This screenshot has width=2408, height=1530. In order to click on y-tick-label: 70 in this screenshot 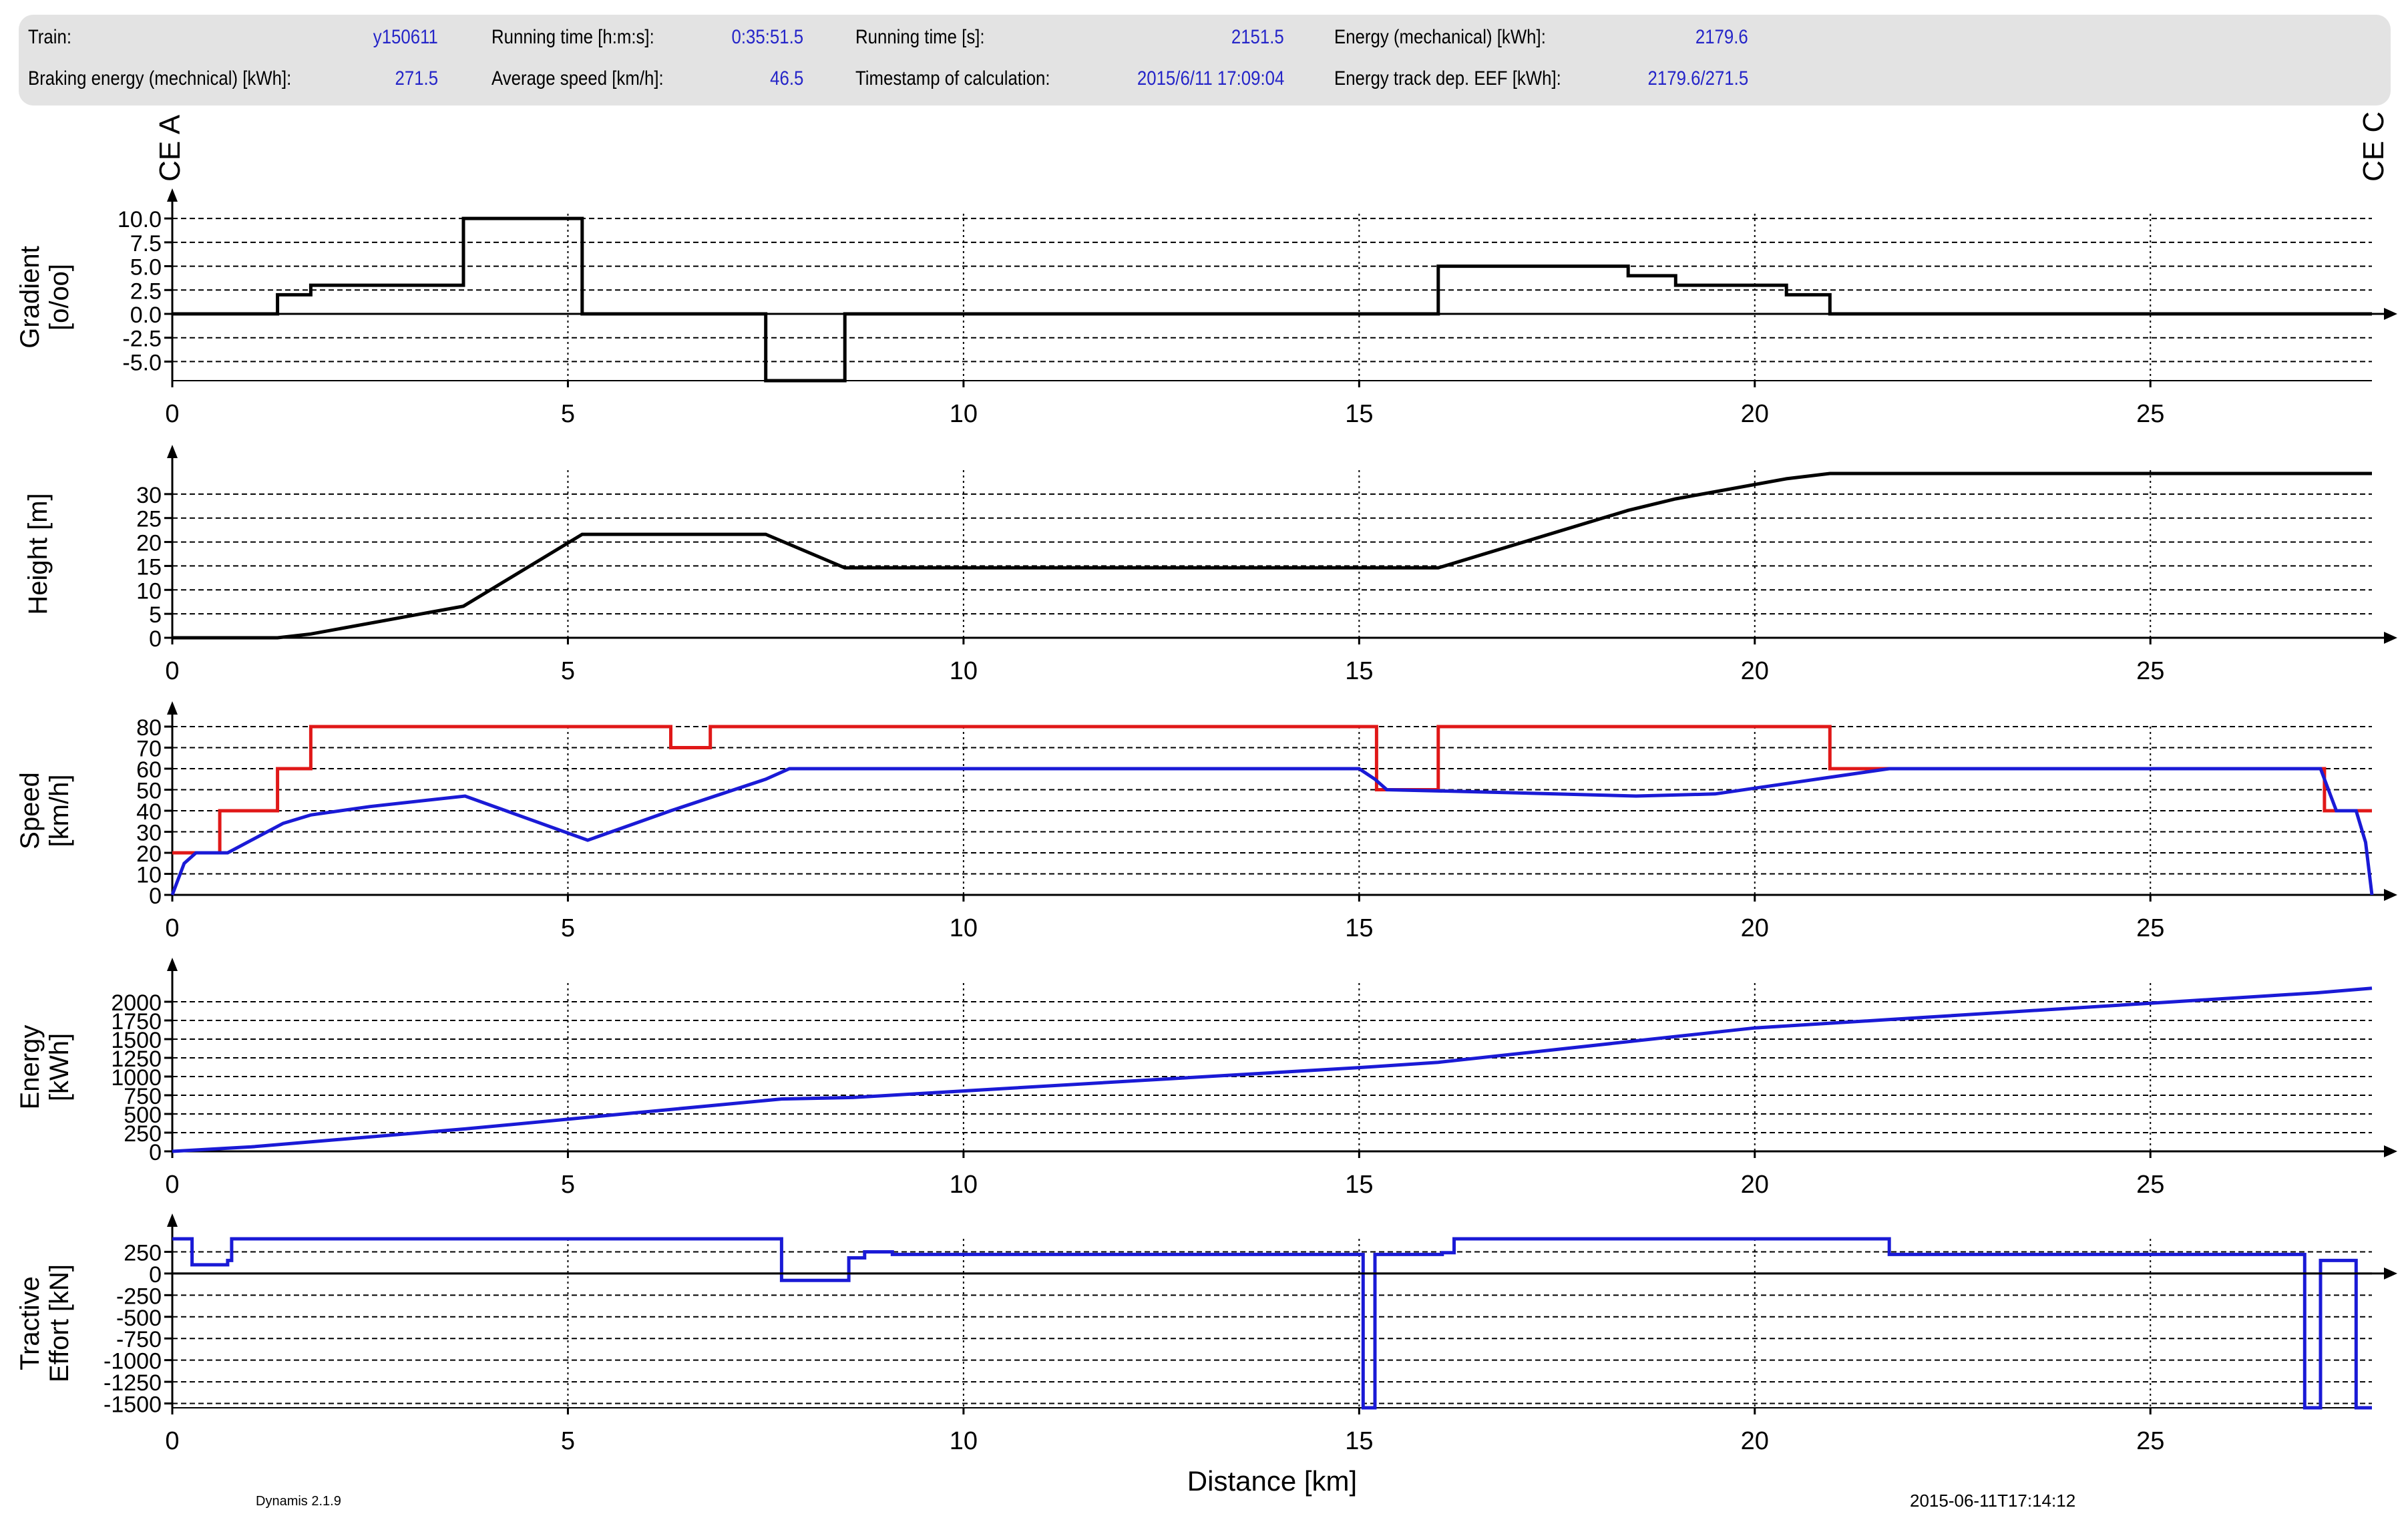, I will do `click(149, 750)`.